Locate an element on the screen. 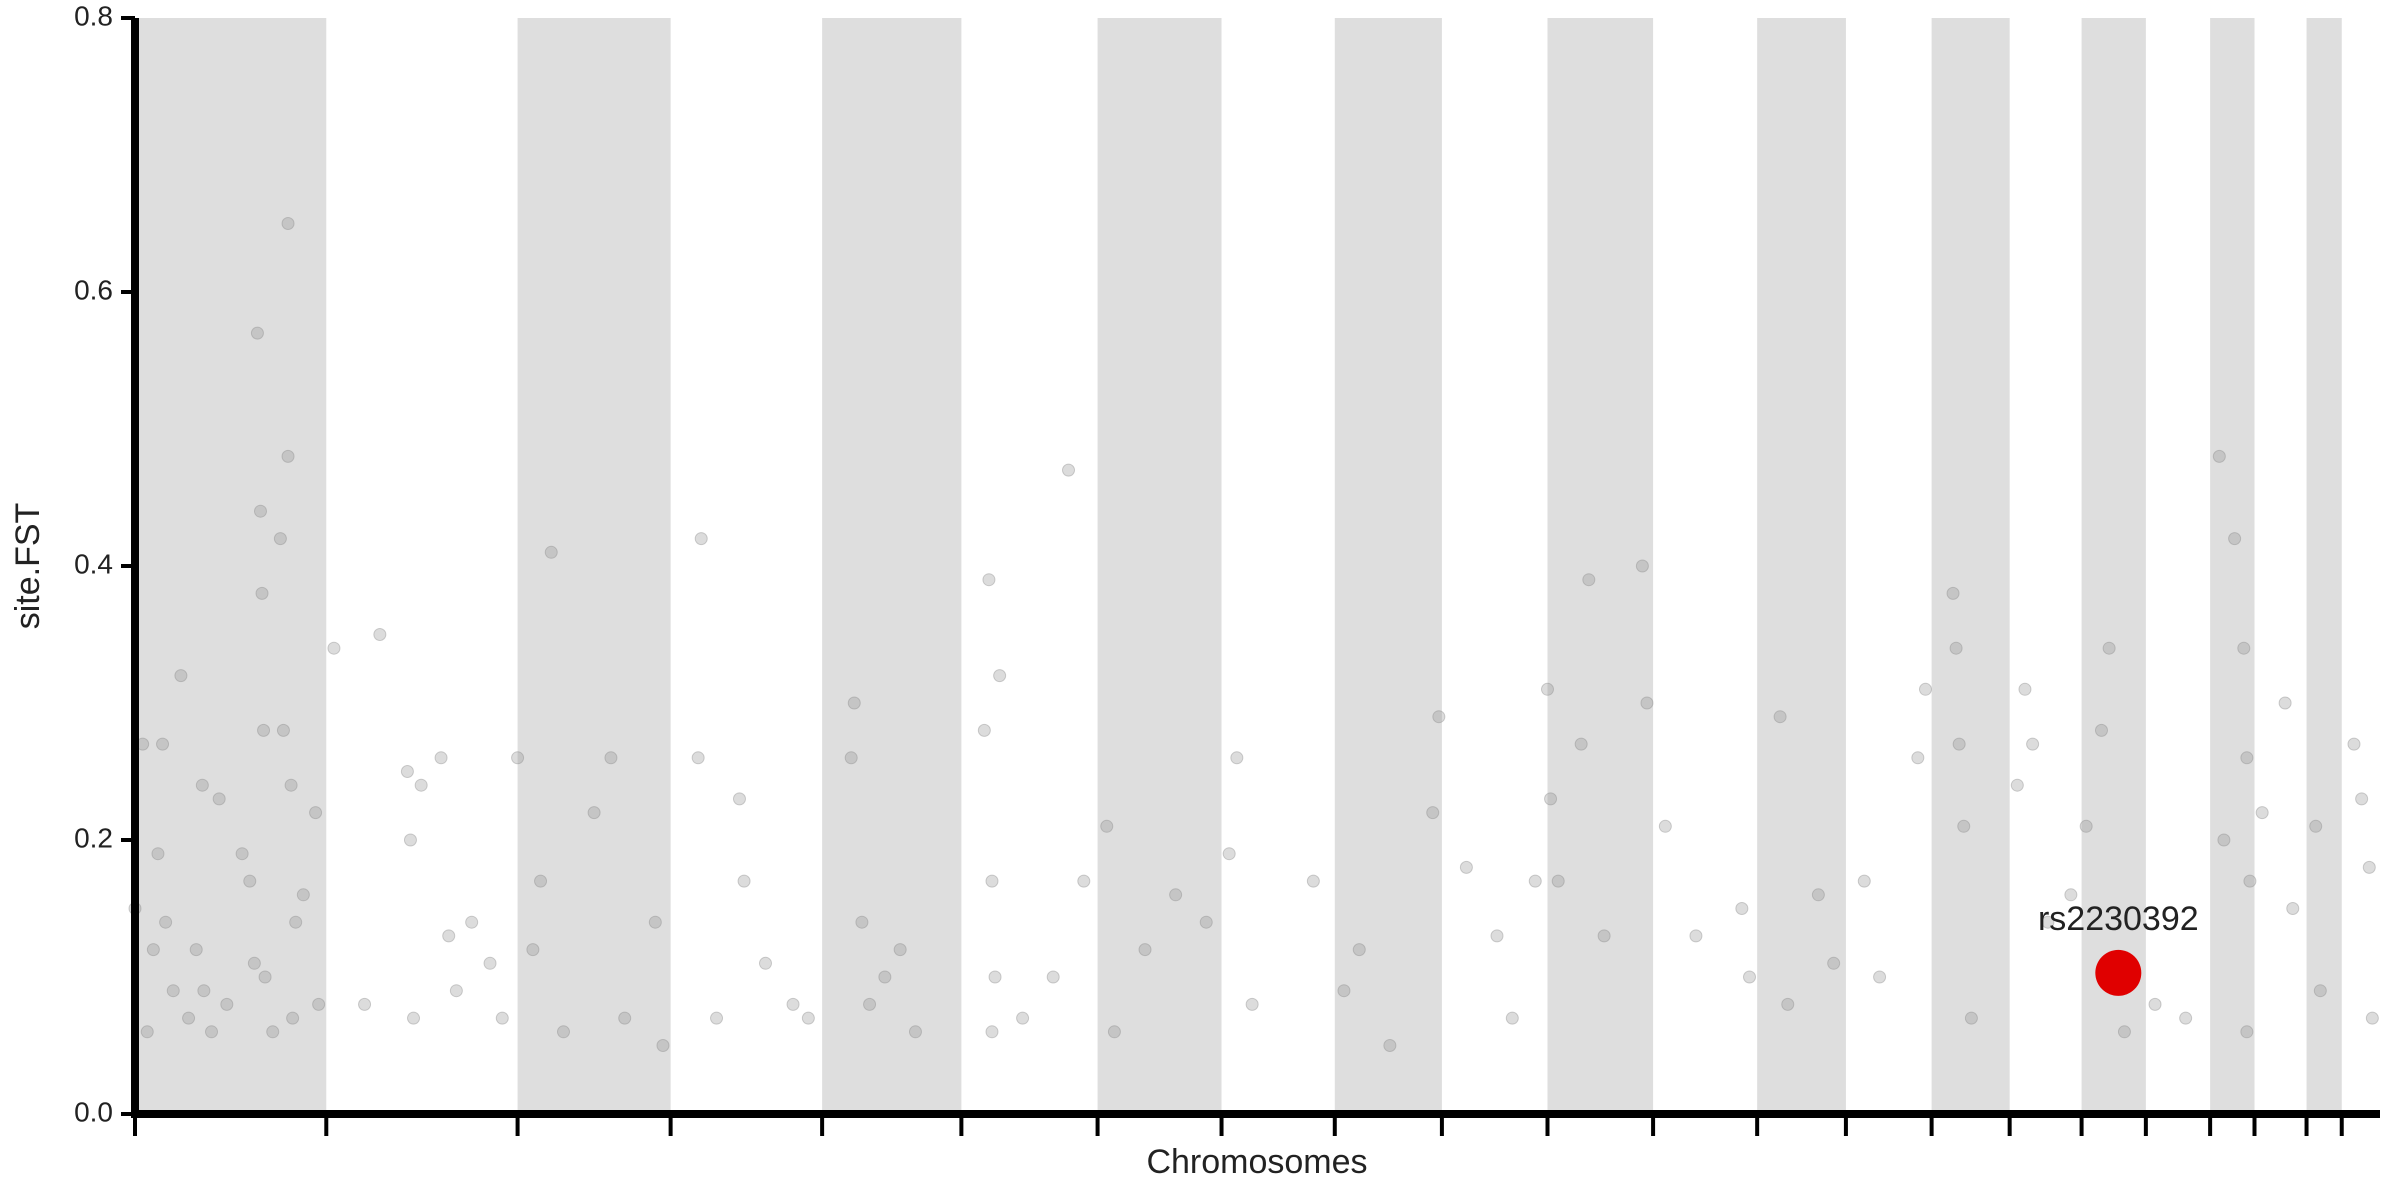 This screenshot has width=2400, height=1200. y-tick-label: 0.2 is located at coordinates (93, 837).